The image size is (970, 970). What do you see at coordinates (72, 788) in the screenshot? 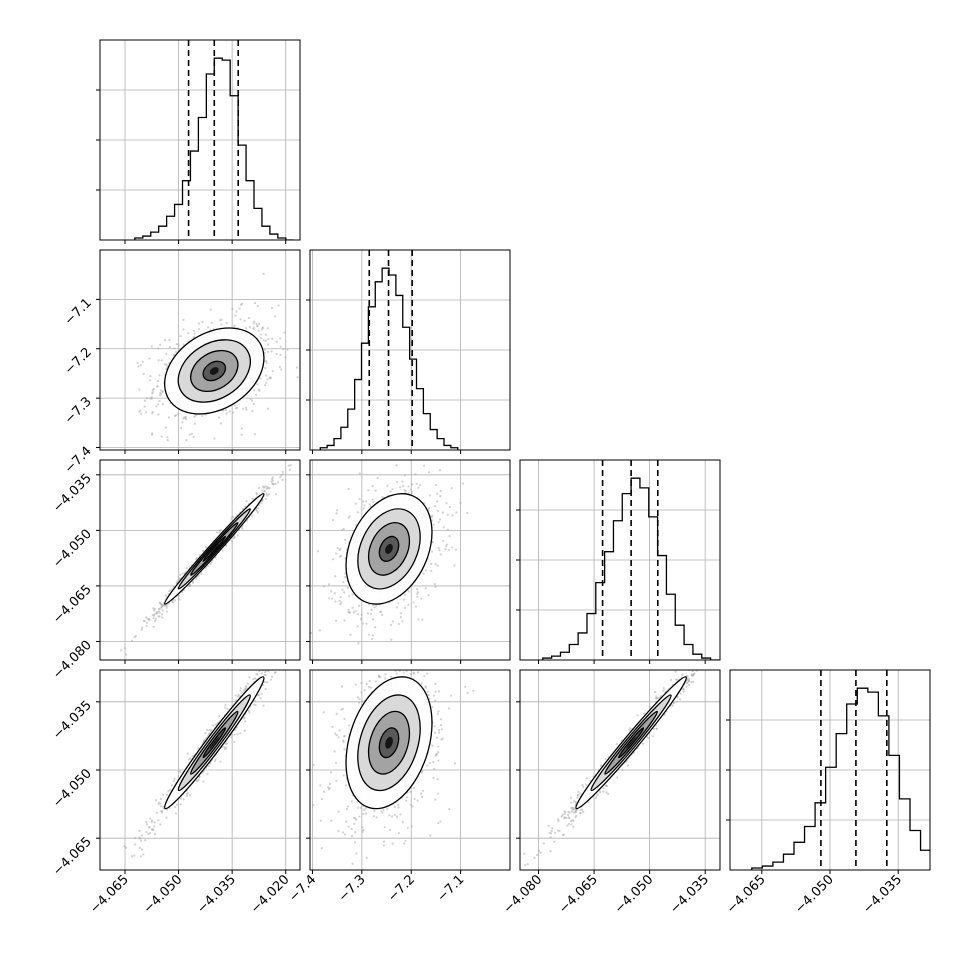
I see `y-tick-label: −4.050` at bounding box center [72, 788].